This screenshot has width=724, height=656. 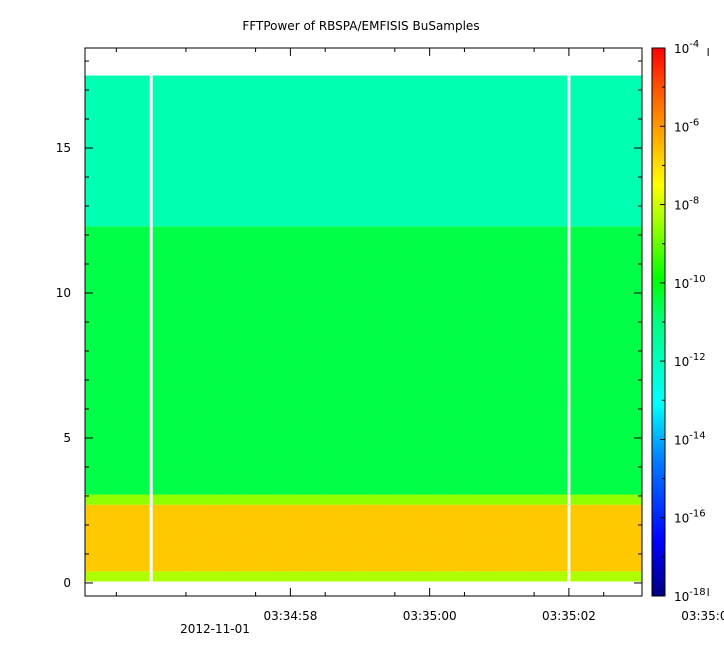 What do you see at coordinates (215, 629) in the screenshot?
I see `x-date-label: 2012-11-01` at bounding box center [215, 629].